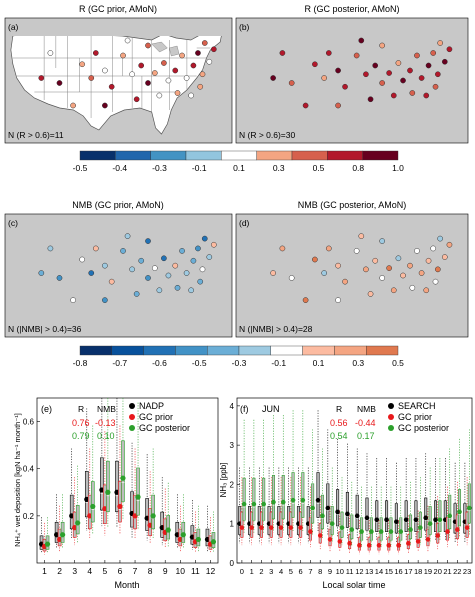 Image resolution: width=475 pixels, height=597 pixels. Describe the element at coordinates (415, 417) in the screenshot. I see `chart-f-legend-prior: GC prior` at that location.